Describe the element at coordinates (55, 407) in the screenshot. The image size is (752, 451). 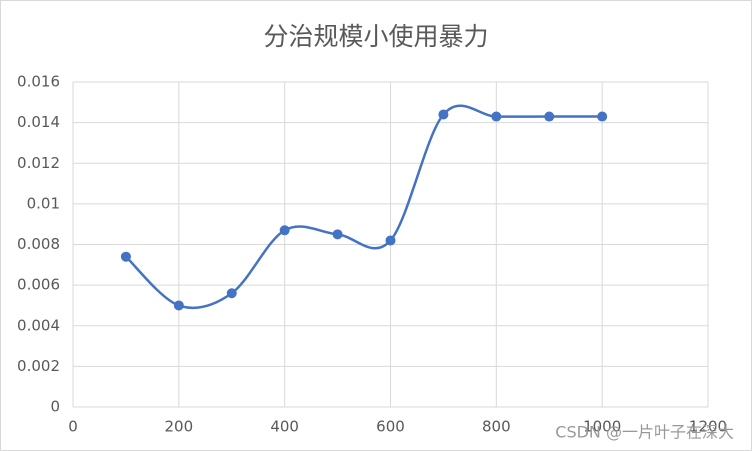
I see `y-tick-label: 0` at that location.